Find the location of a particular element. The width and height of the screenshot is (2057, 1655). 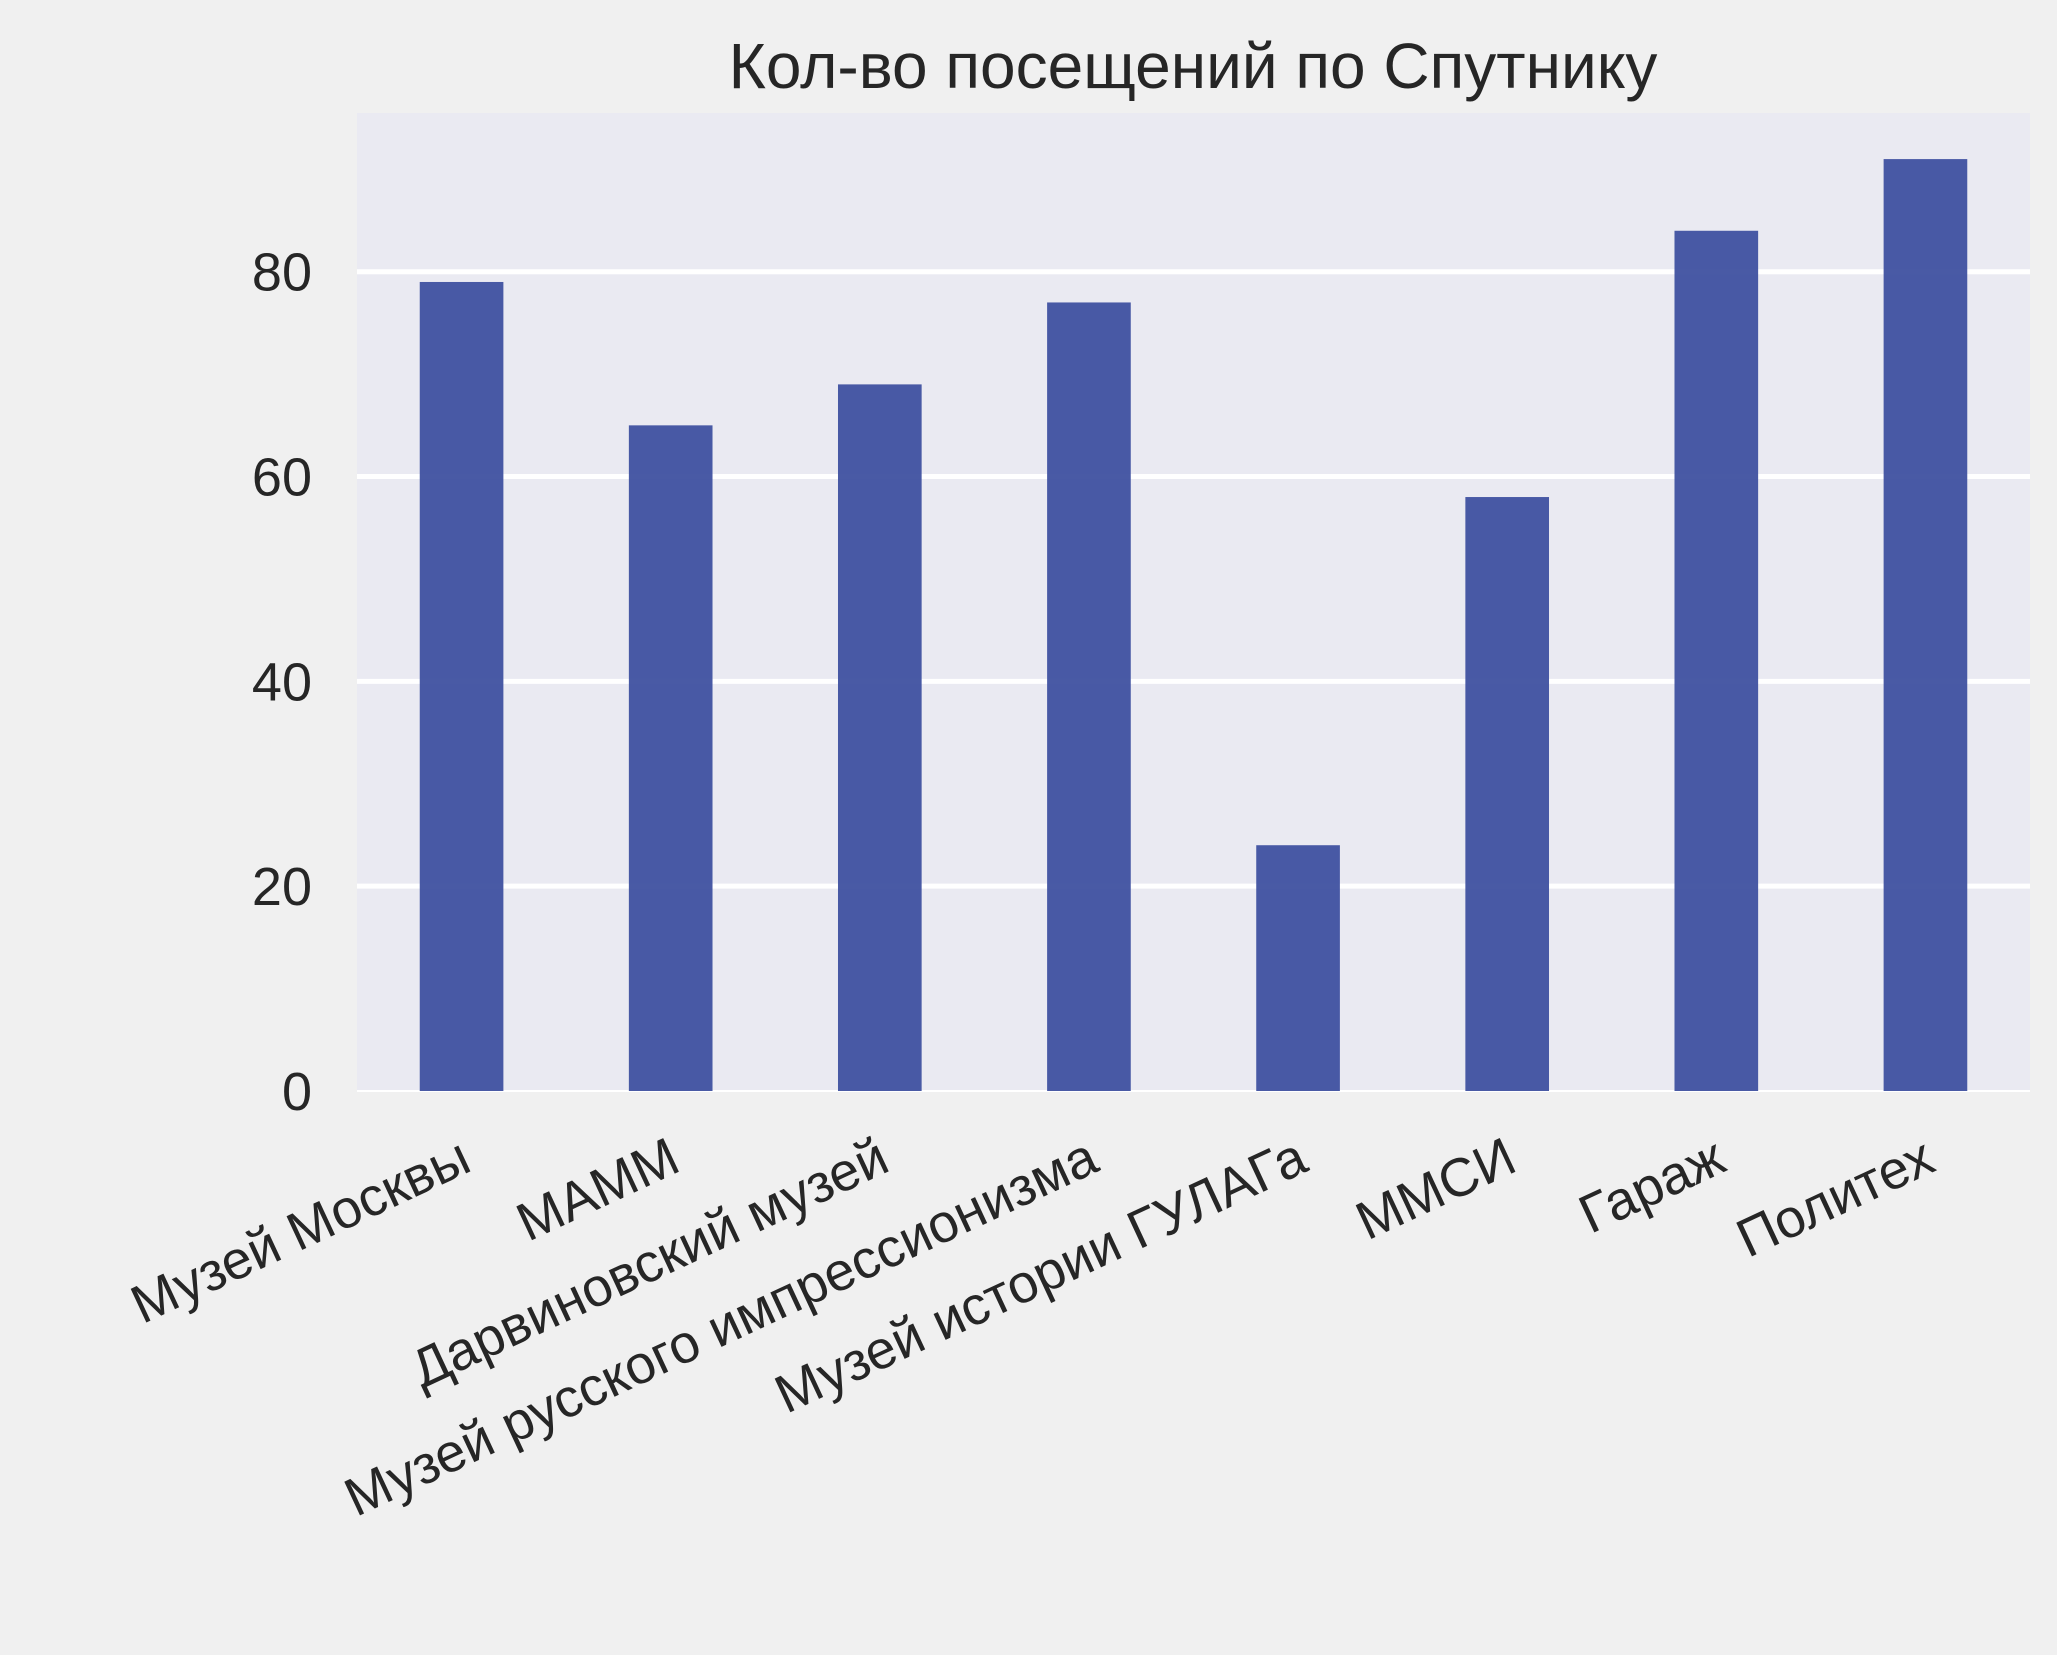

y-axis-ticks: 0 20 40 60 80 is located at coordinates (282, 682).